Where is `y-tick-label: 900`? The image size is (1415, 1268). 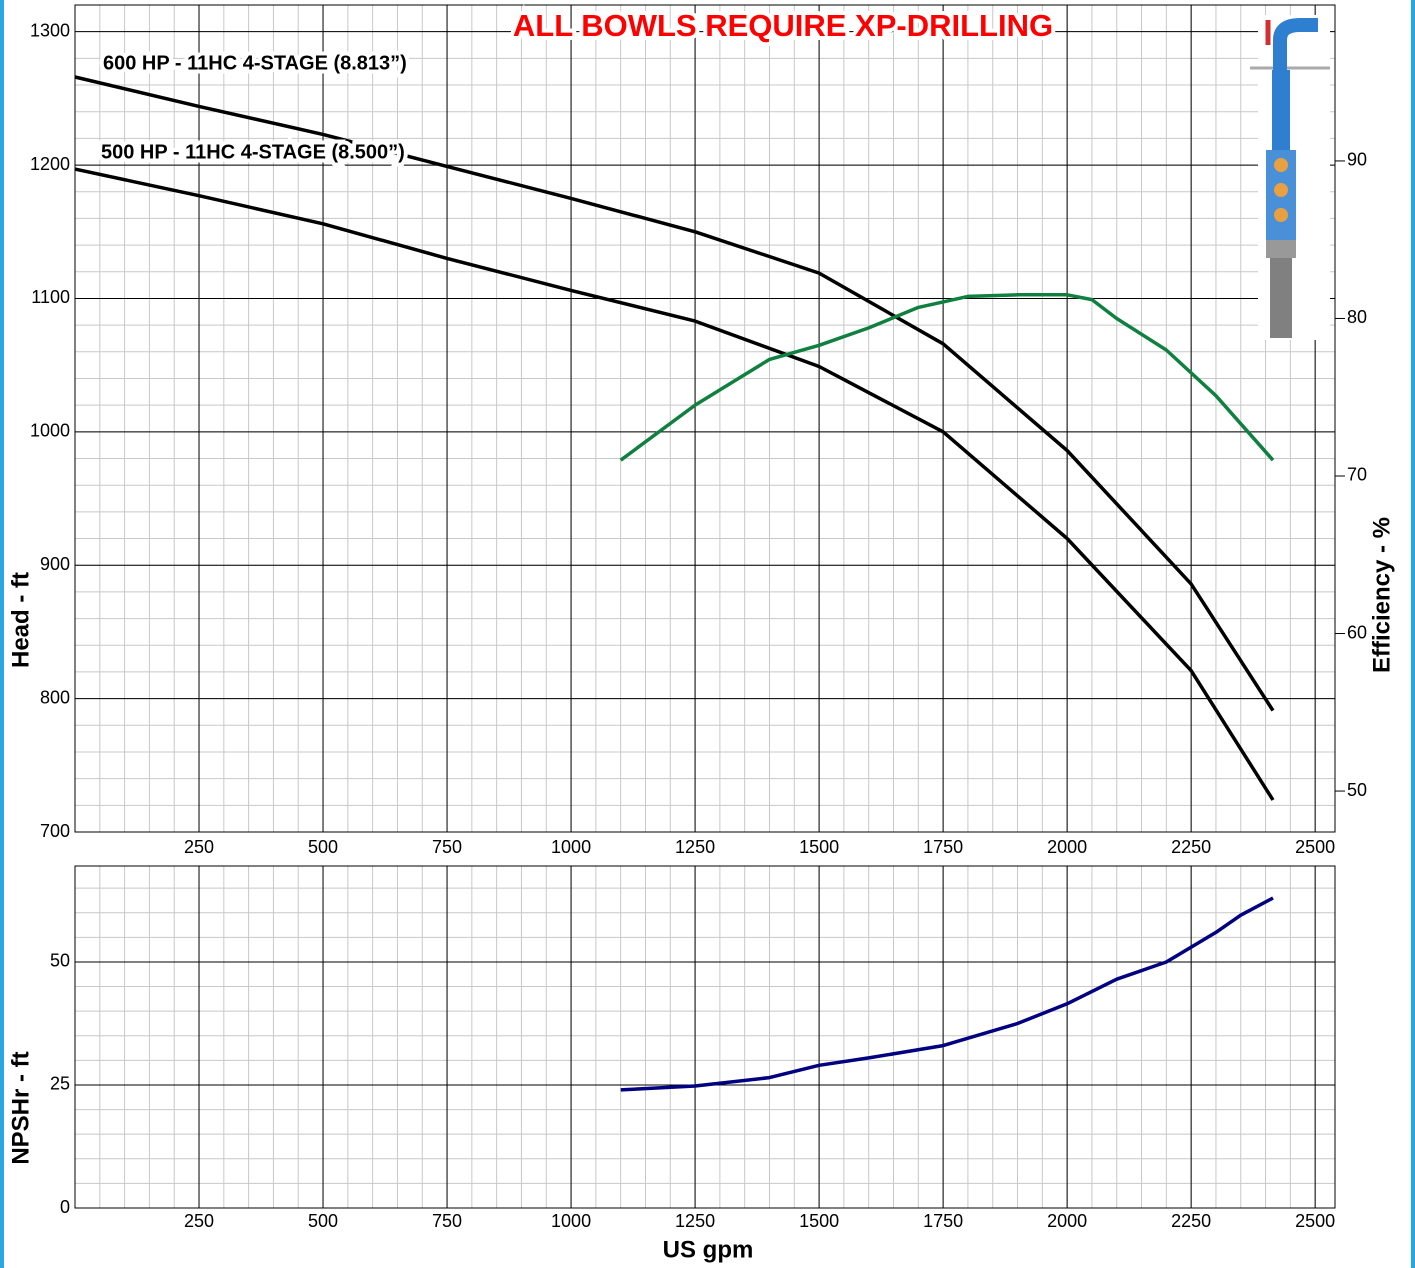 y-tick-label: 900 is located at coordinates (55, 564).